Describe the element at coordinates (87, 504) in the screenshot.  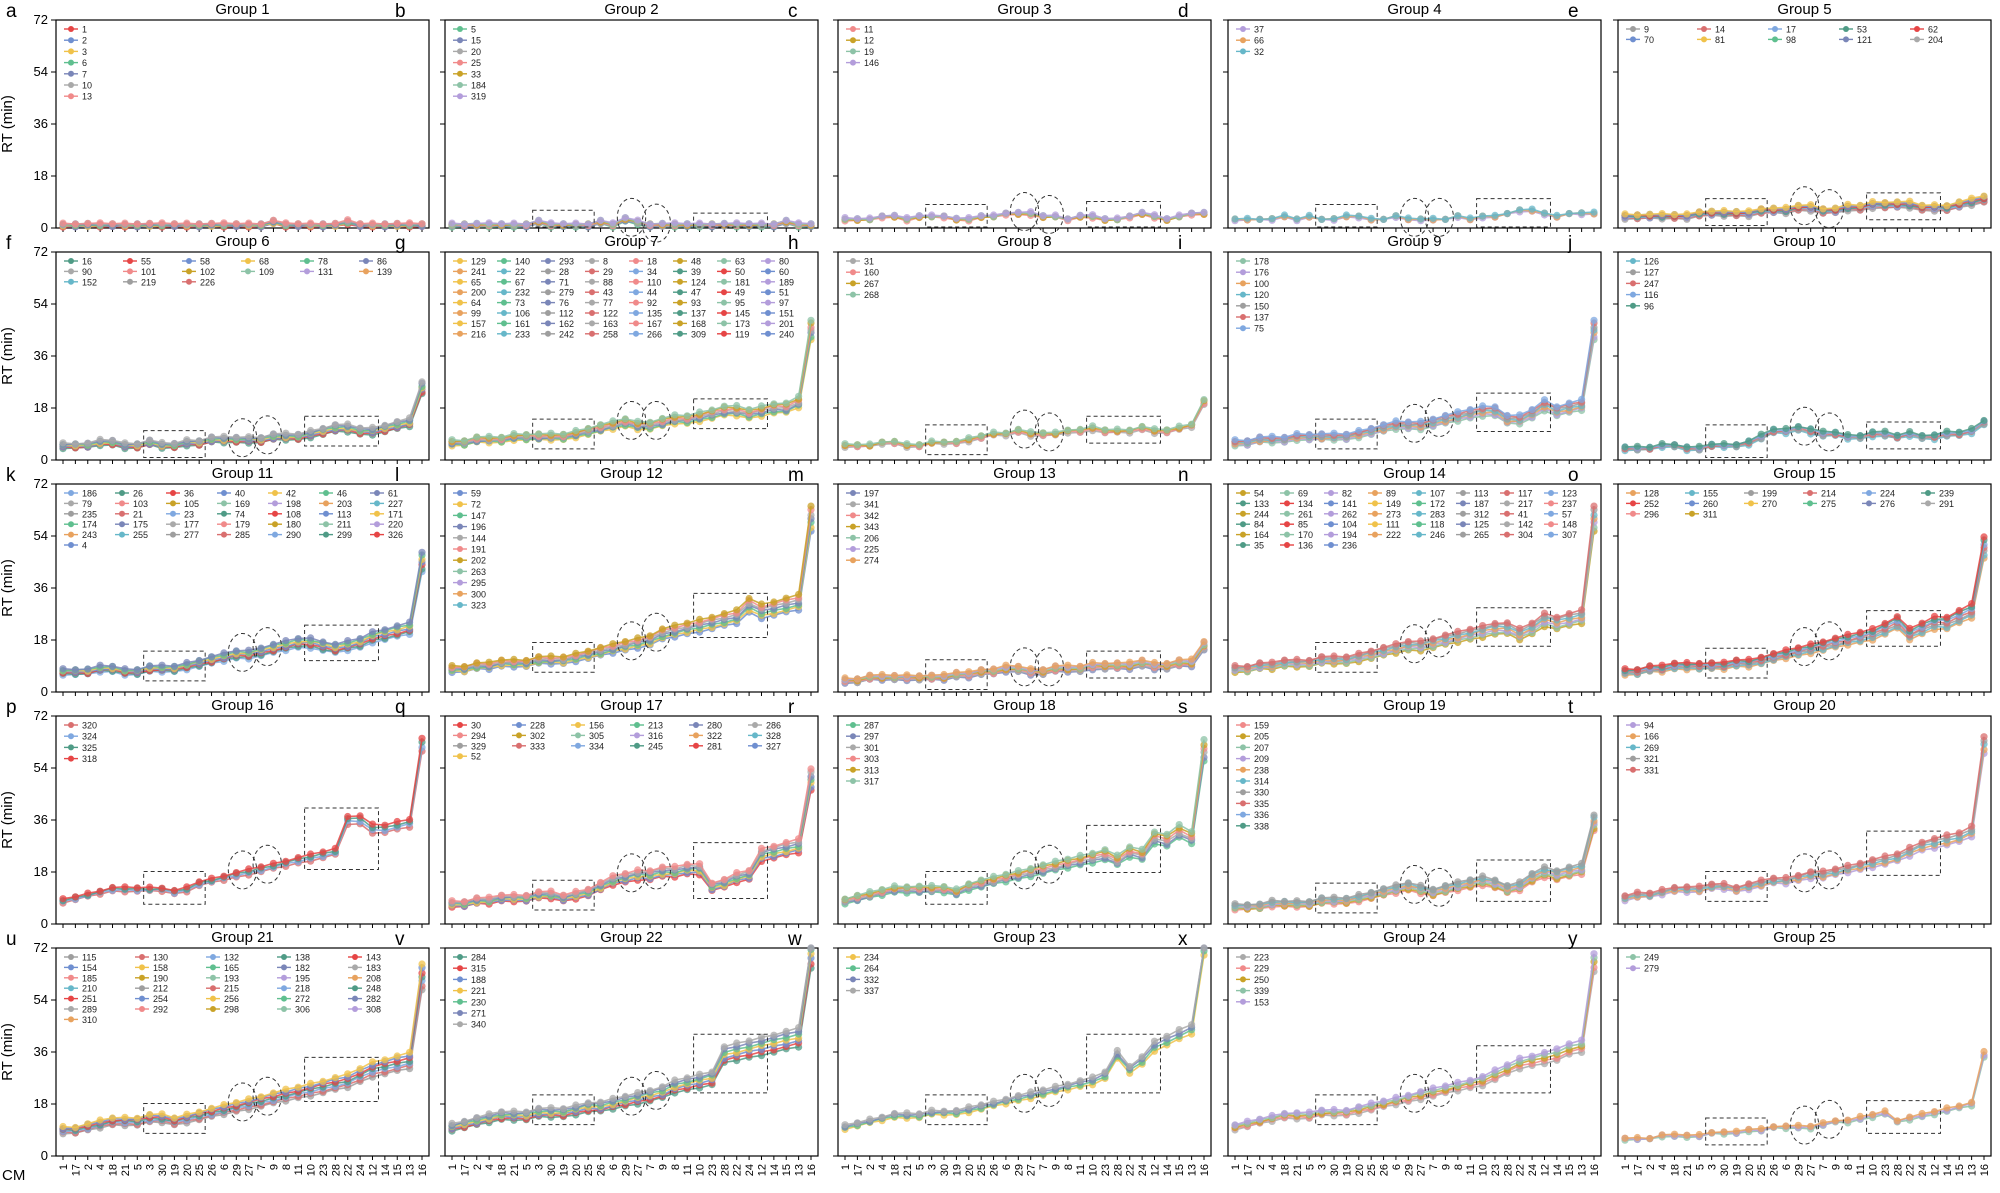
I see `legend-label: 79` at that location.